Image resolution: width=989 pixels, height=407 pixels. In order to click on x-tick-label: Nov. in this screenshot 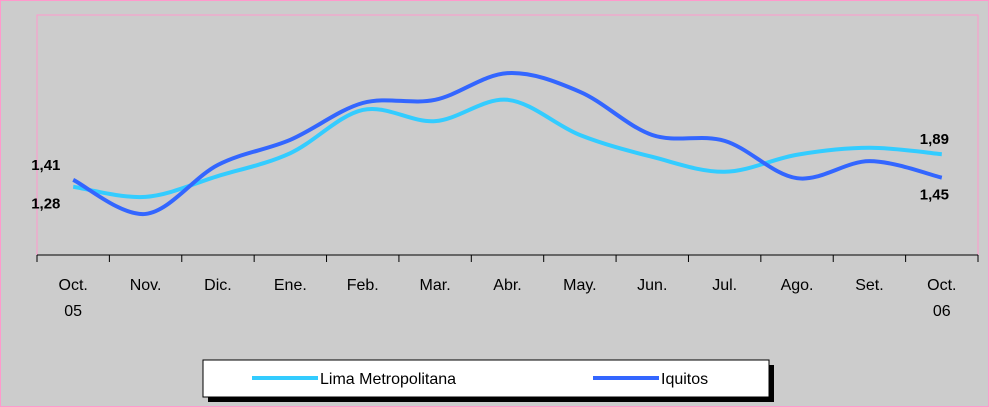, I will do `click(146, 285)`.